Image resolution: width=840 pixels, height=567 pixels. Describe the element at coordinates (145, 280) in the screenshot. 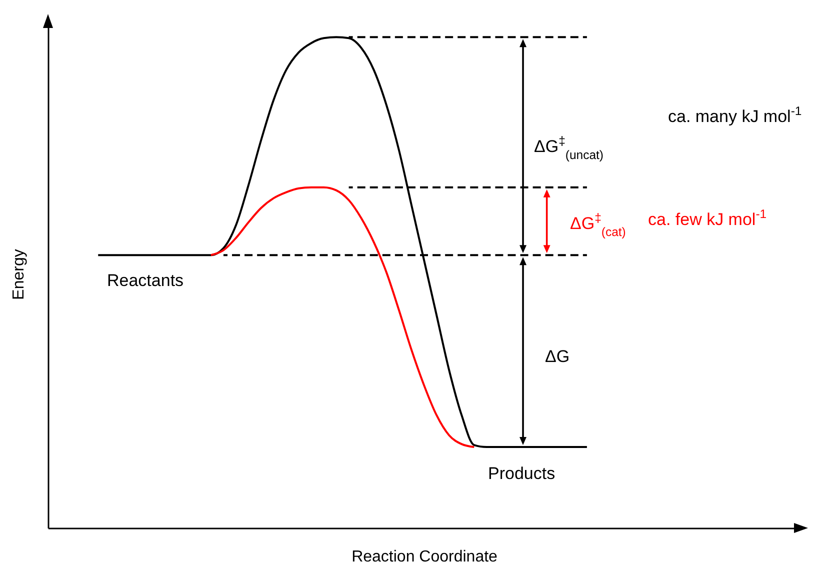

I see `annotation: Reactants` at that location.